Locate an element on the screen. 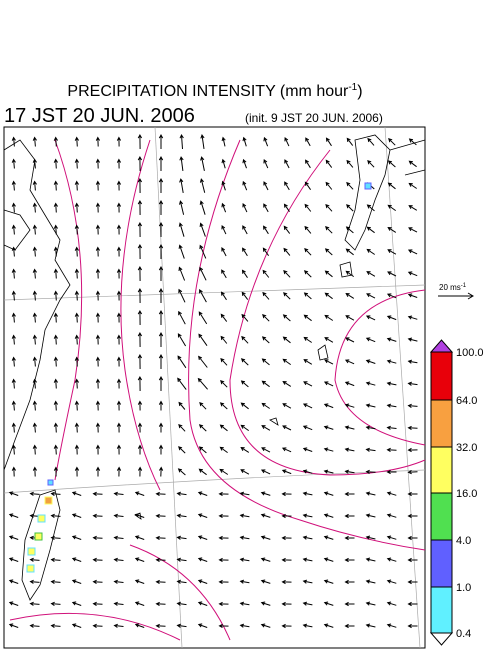  isobar is located at coordinates (140, 315).